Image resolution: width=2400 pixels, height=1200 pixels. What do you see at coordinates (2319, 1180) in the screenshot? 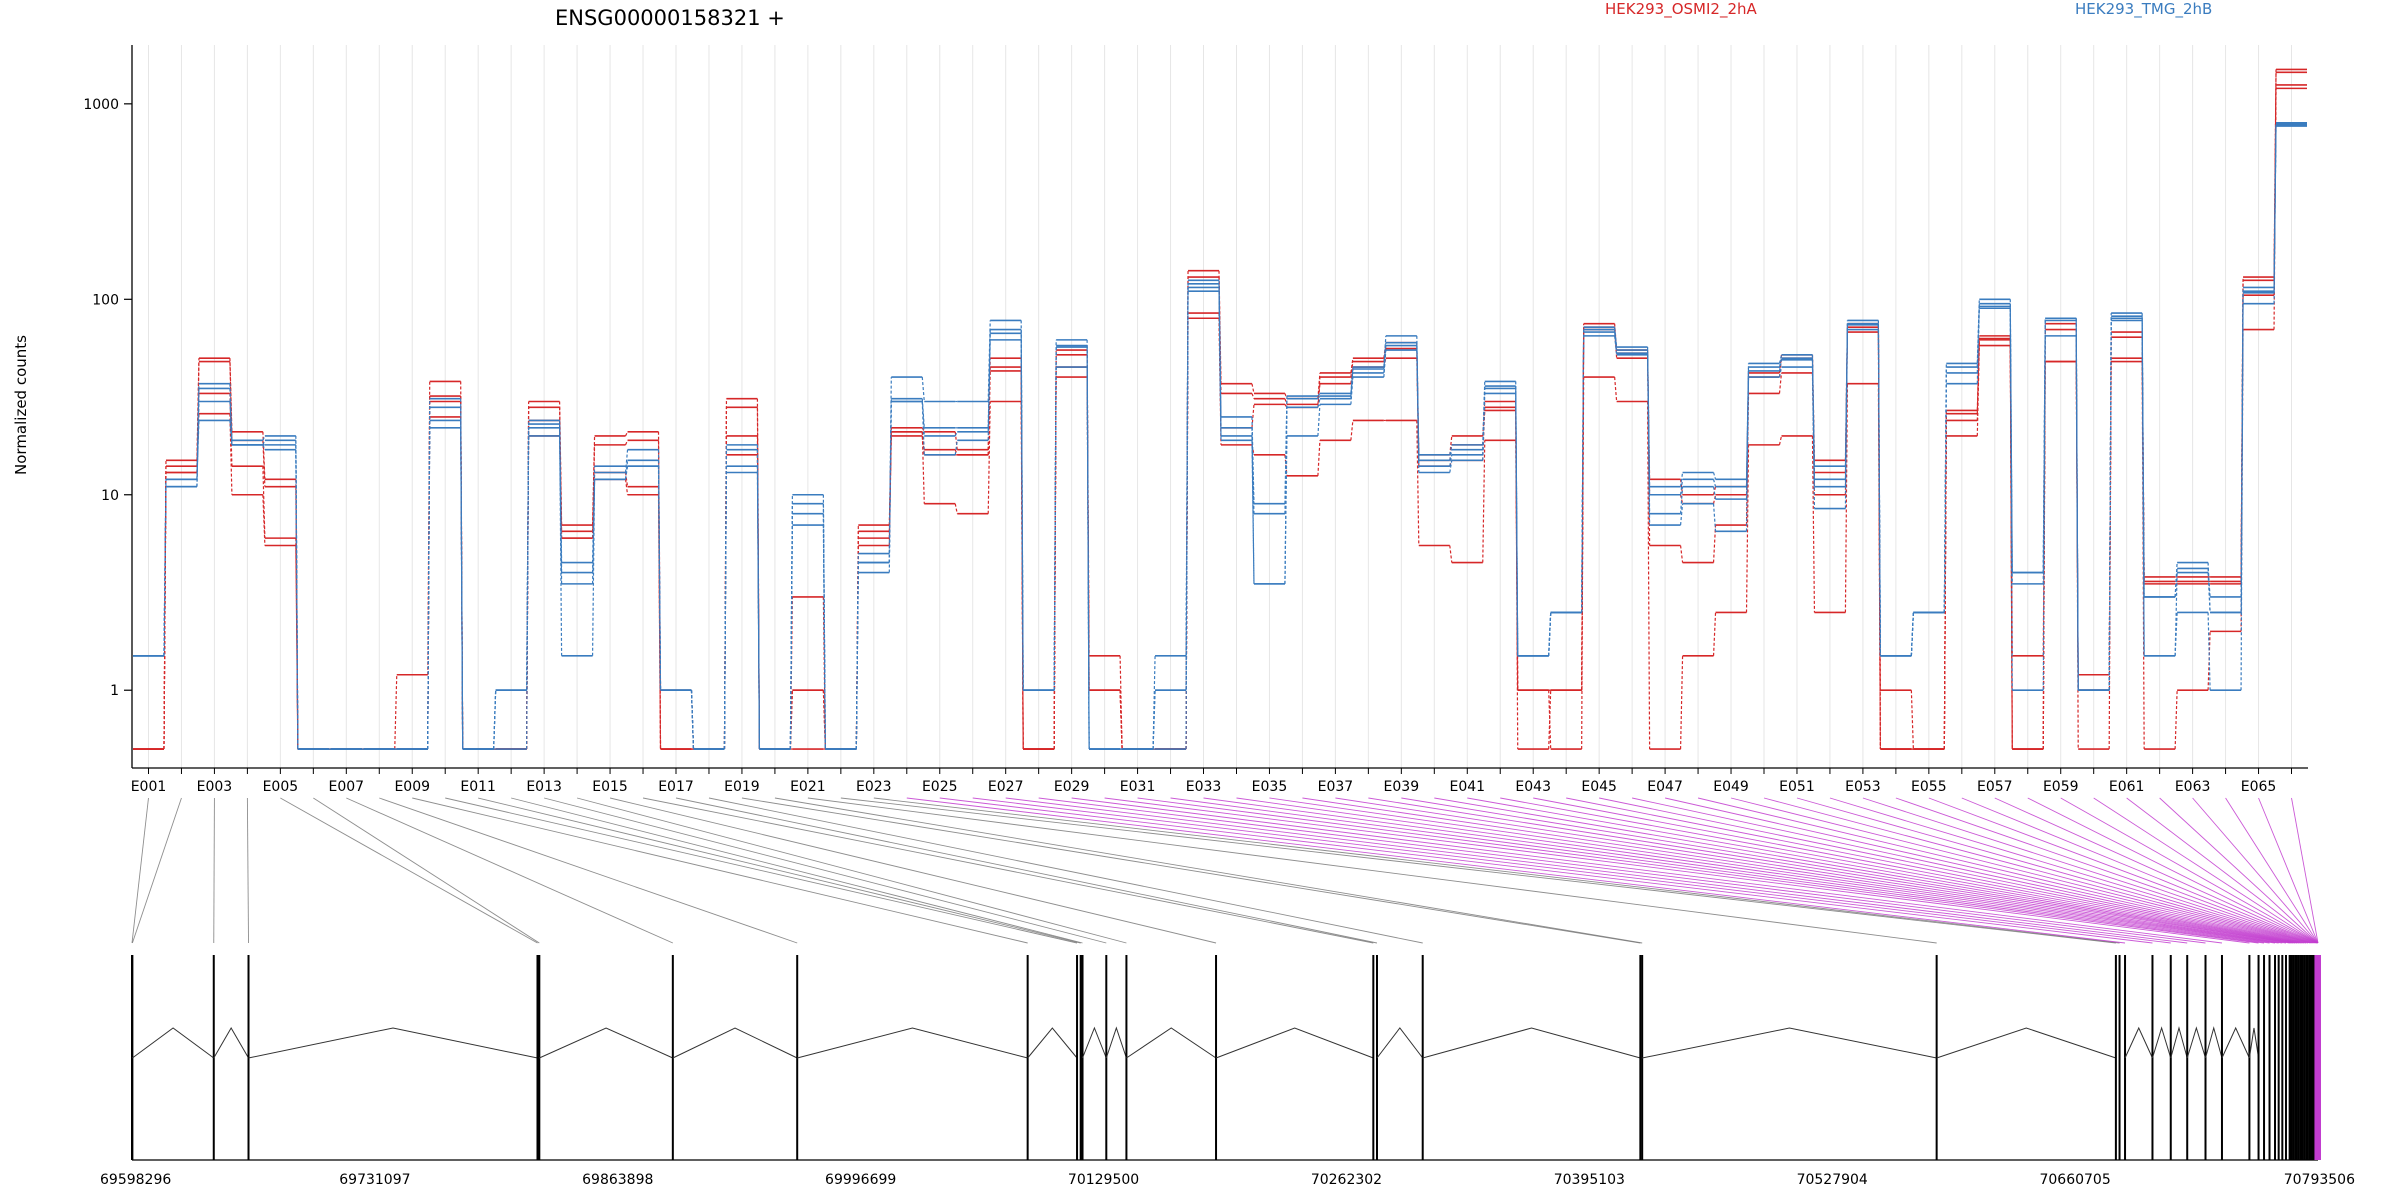
I see `genomic-tick-label: 70793506` at bounding box center [2319, 1180].